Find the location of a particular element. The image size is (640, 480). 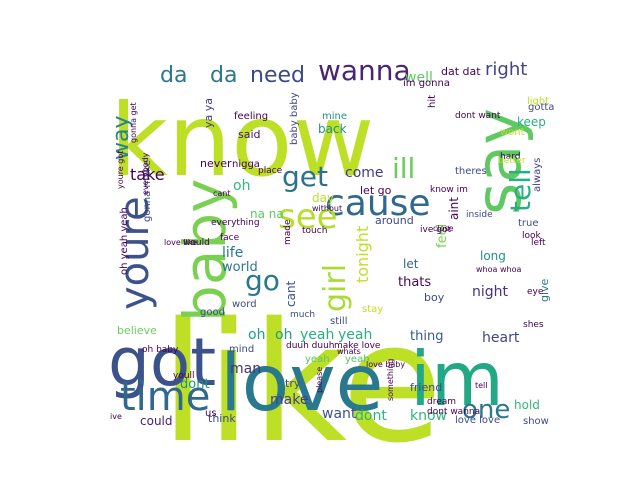

cloud-word: good is located at coordinates (212, 312).